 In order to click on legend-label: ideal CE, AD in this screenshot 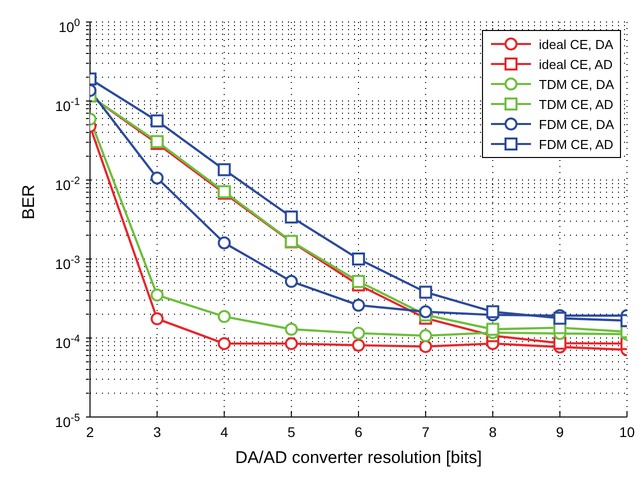, I will do `click(575, 64)`.